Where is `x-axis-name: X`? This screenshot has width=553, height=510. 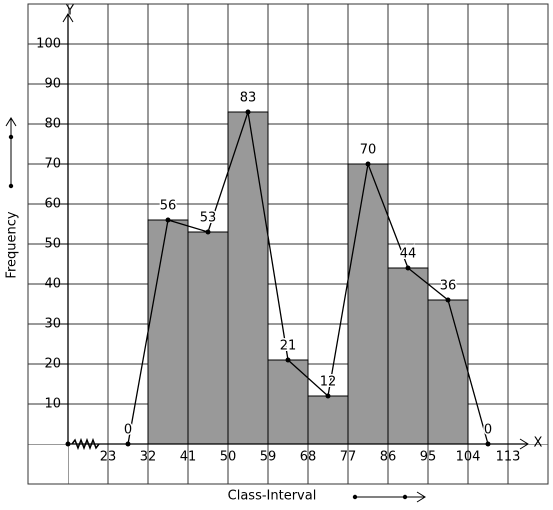
x-axis-name: X is located at coordinates (538, 443).